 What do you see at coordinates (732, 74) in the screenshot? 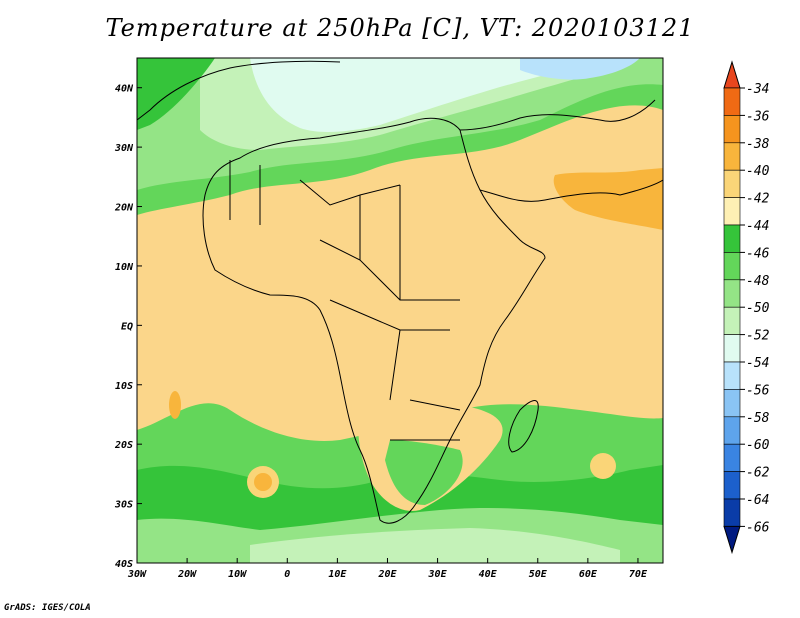
I see `colorbar-top-arrow` at bounding box center [732, 74].